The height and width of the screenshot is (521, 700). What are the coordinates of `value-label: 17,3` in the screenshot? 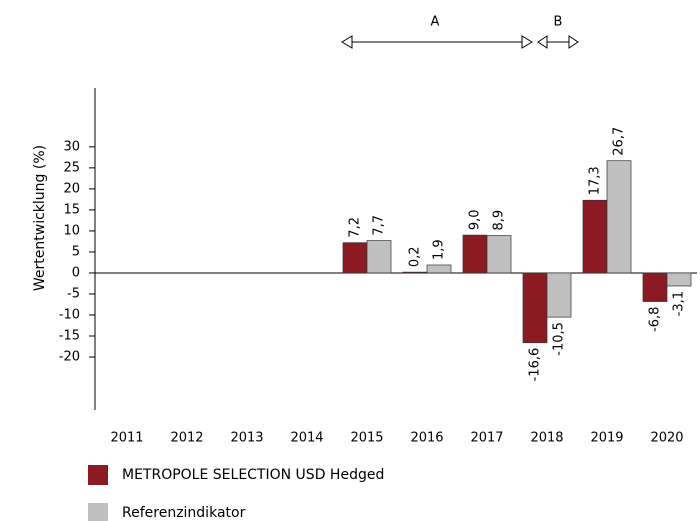 It's located at (595, 180).